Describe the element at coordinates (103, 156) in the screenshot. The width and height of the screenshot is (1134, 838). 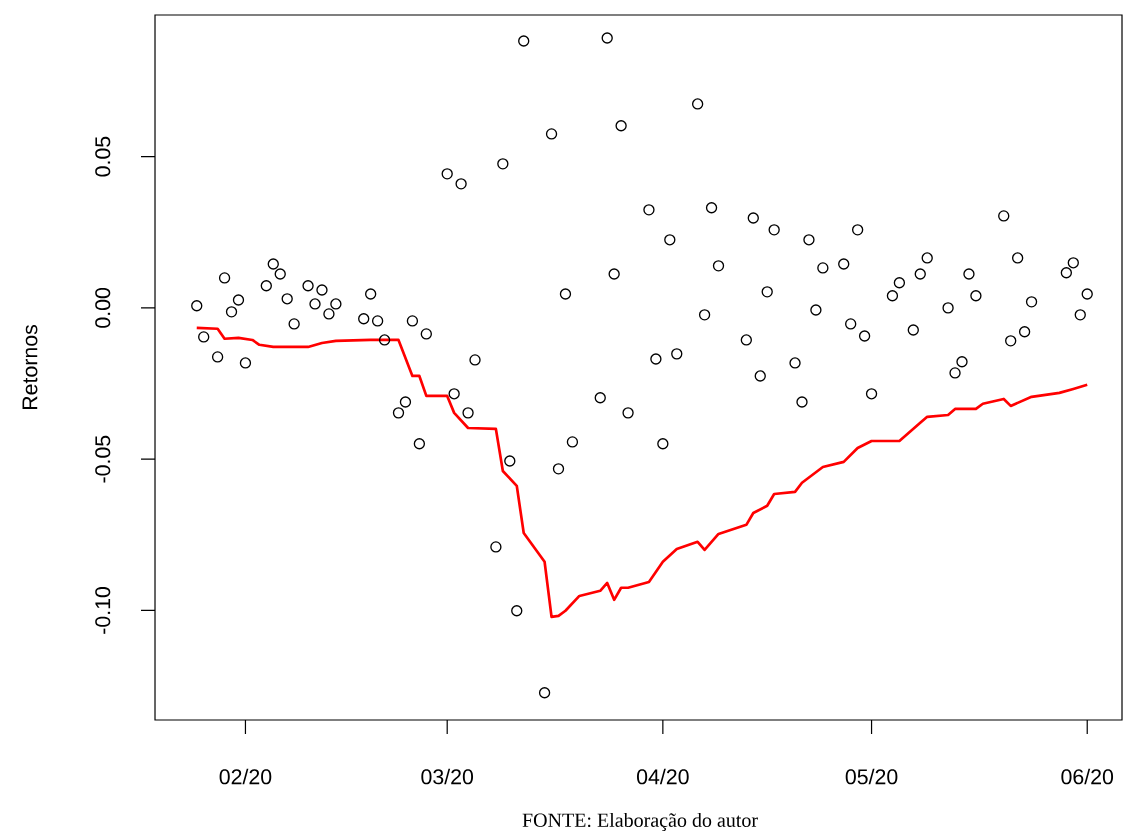
I see `y-tick-label: 0.05` at that location.